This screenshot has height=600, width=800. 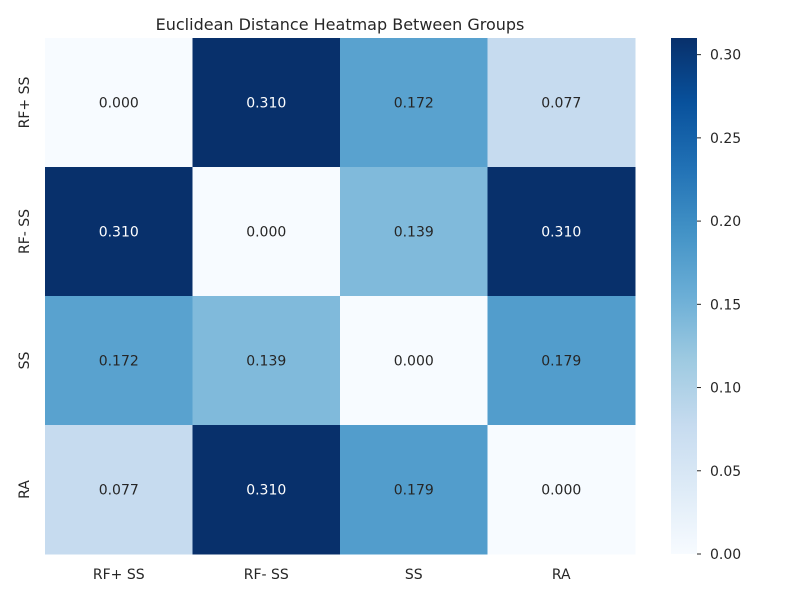 What do you see at coordinates (725, 56) in the screenshot?
I see `colorbar-tick-label: 0.30` at bounding box center [725, 56].